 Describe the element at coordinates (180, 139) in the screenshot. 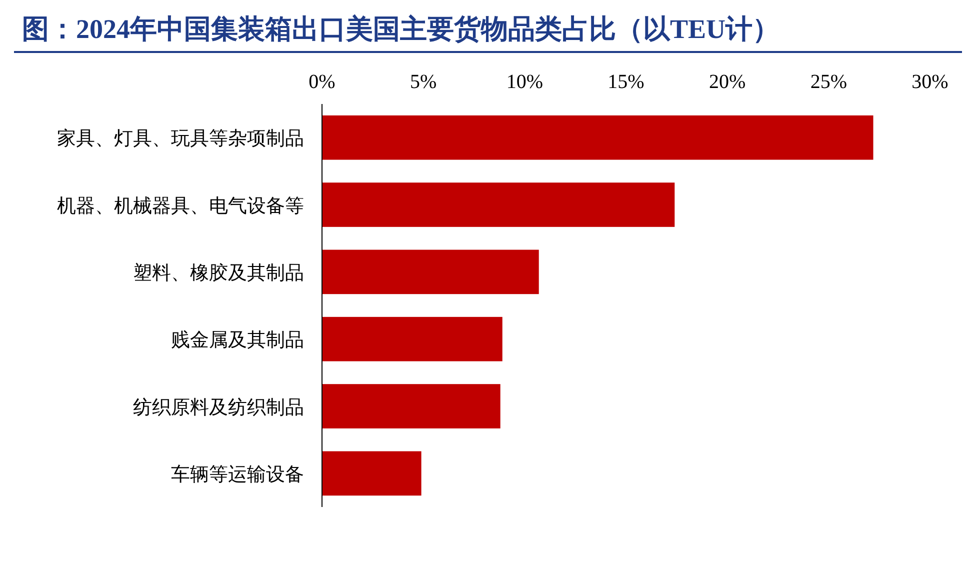

I see `y-tick-label: 家具、灯具、玩具等杂项制品` at that location.